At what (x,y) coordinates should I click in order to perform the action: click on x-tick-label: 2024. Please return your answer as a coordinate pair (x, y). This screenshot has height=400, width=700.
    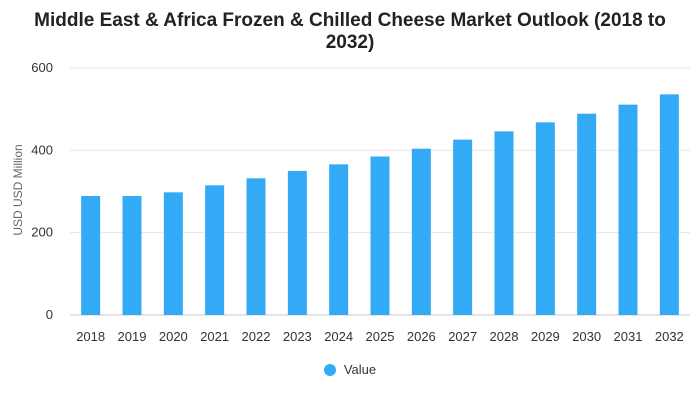
    Looking at the image, I should click on (338, 336).